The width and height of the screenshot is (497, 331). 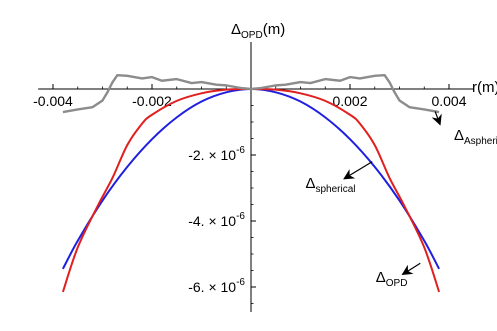 I want to click on y-axis-title-main: Δ, so click(x=236, y=29).